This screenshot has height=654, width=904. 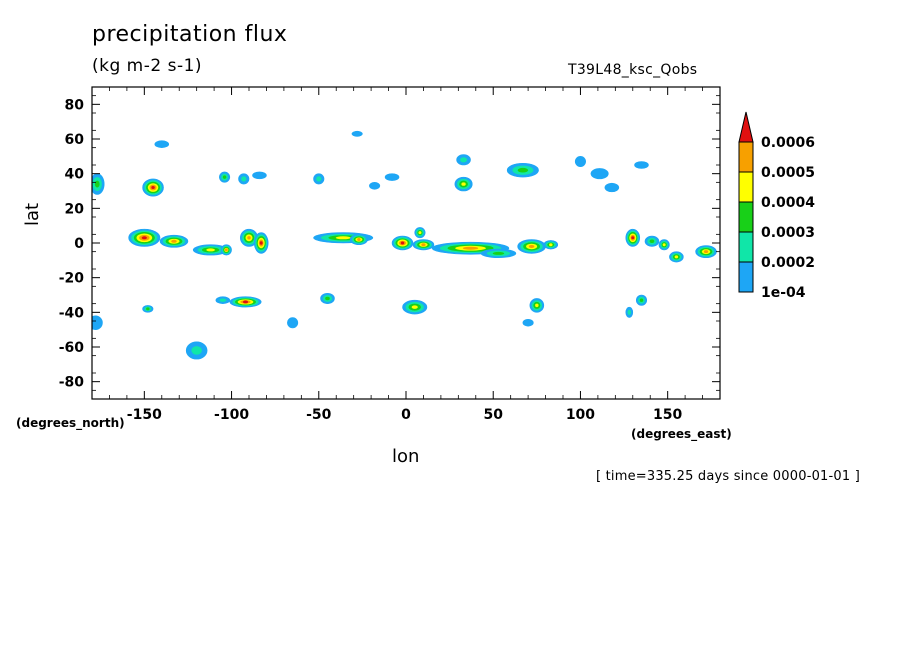 What do you see at coordinates (406, 456) in the screenshot?
I see `x-axis-label: lon` at bounding box center [406, 456].